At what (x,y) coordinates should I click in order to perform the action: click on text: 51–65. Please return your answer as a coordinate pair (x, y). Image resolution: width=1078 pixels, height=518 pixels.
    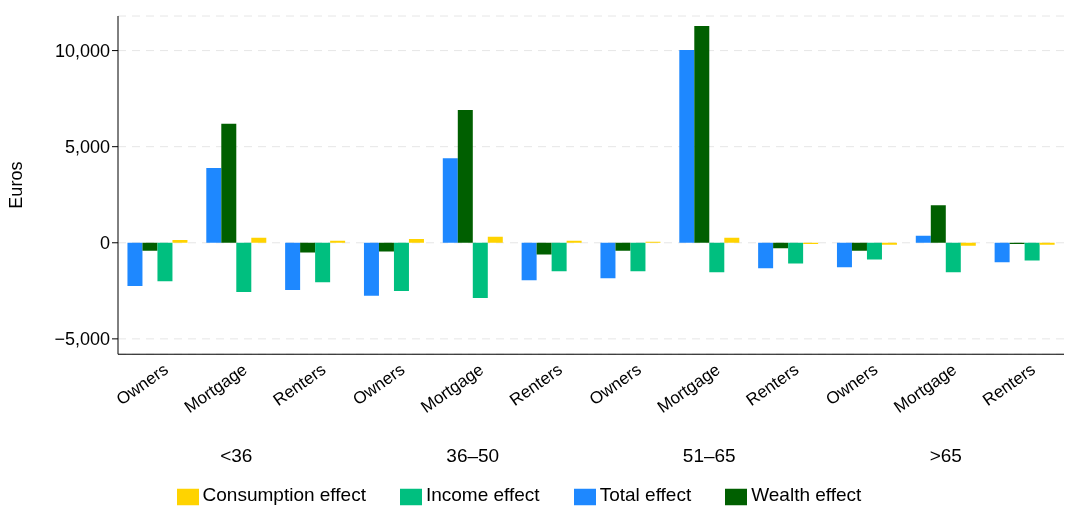
    Looking at the image, I should click on (709, 456).